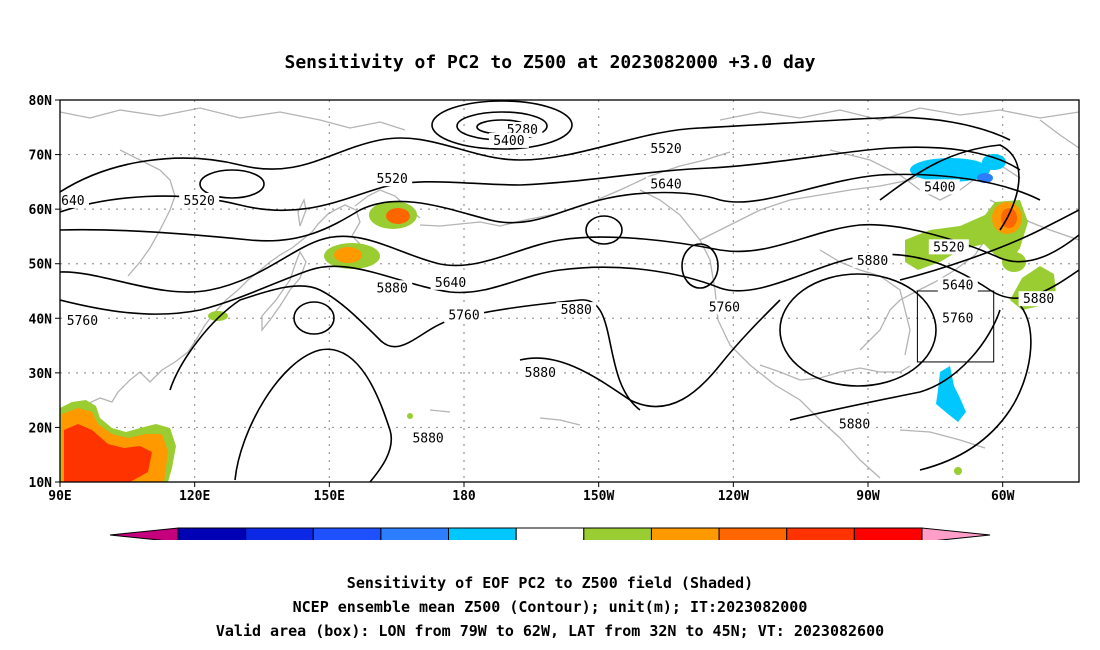 The image size is (1100, 650). I want to click on latitude-tick-labels: 80N 70N 60N 50N 40N 30N 20N 10N, so click(44, 292).